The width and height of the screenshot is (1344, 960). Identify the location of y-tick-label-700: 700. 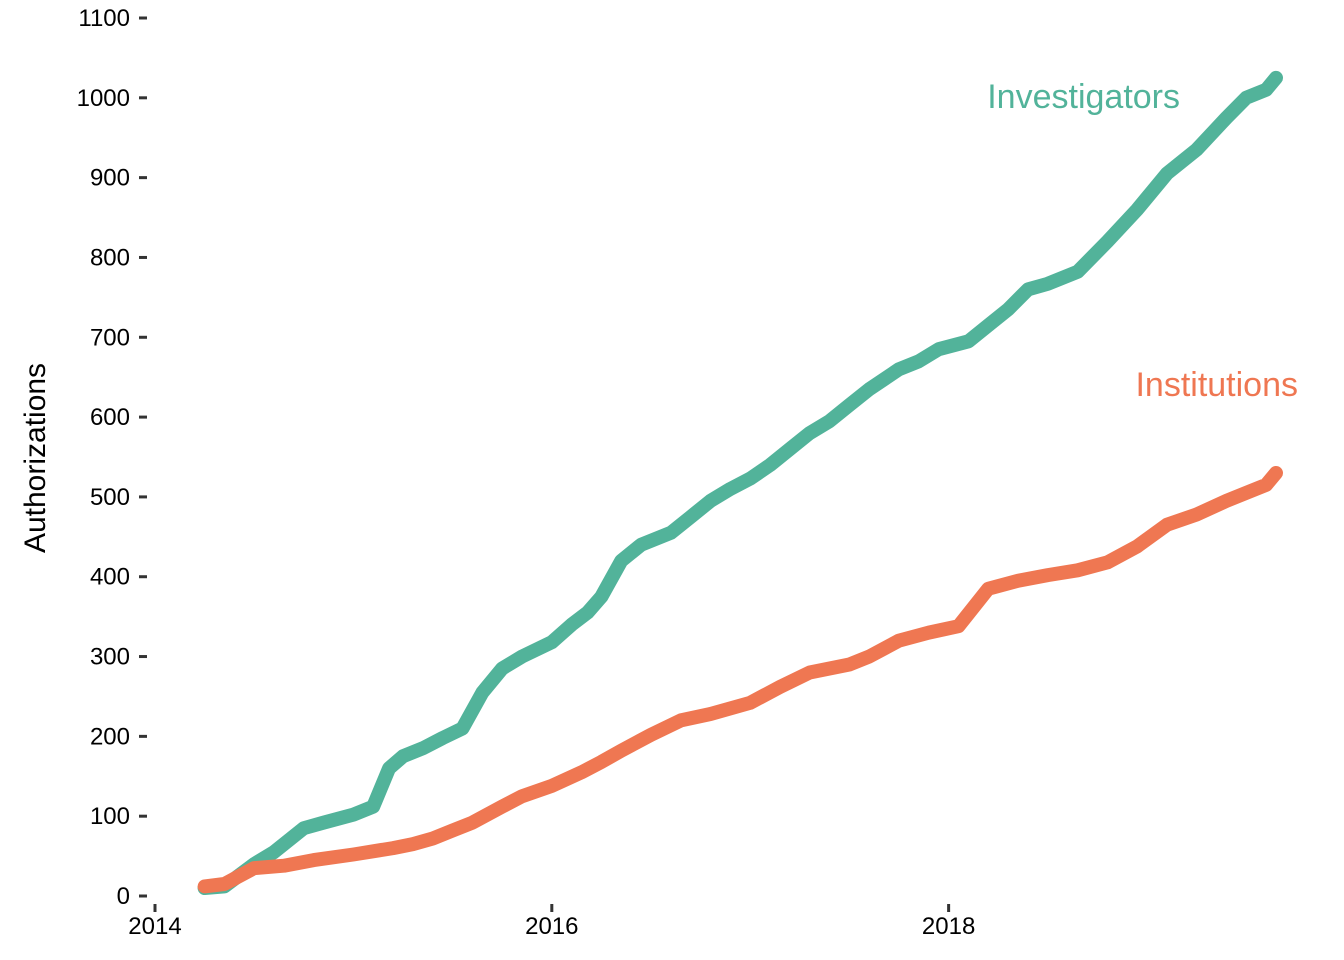
(110, 337).